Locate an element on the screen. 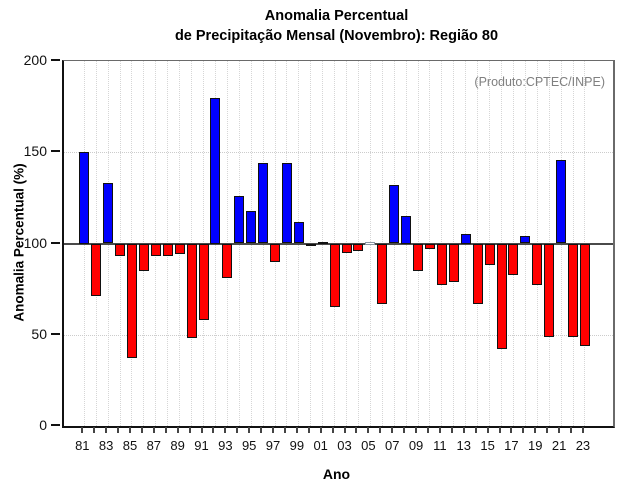 The width and height of the screenshot is (640, 500). x-tick-label: 07 is located at coordinates (392, 445).